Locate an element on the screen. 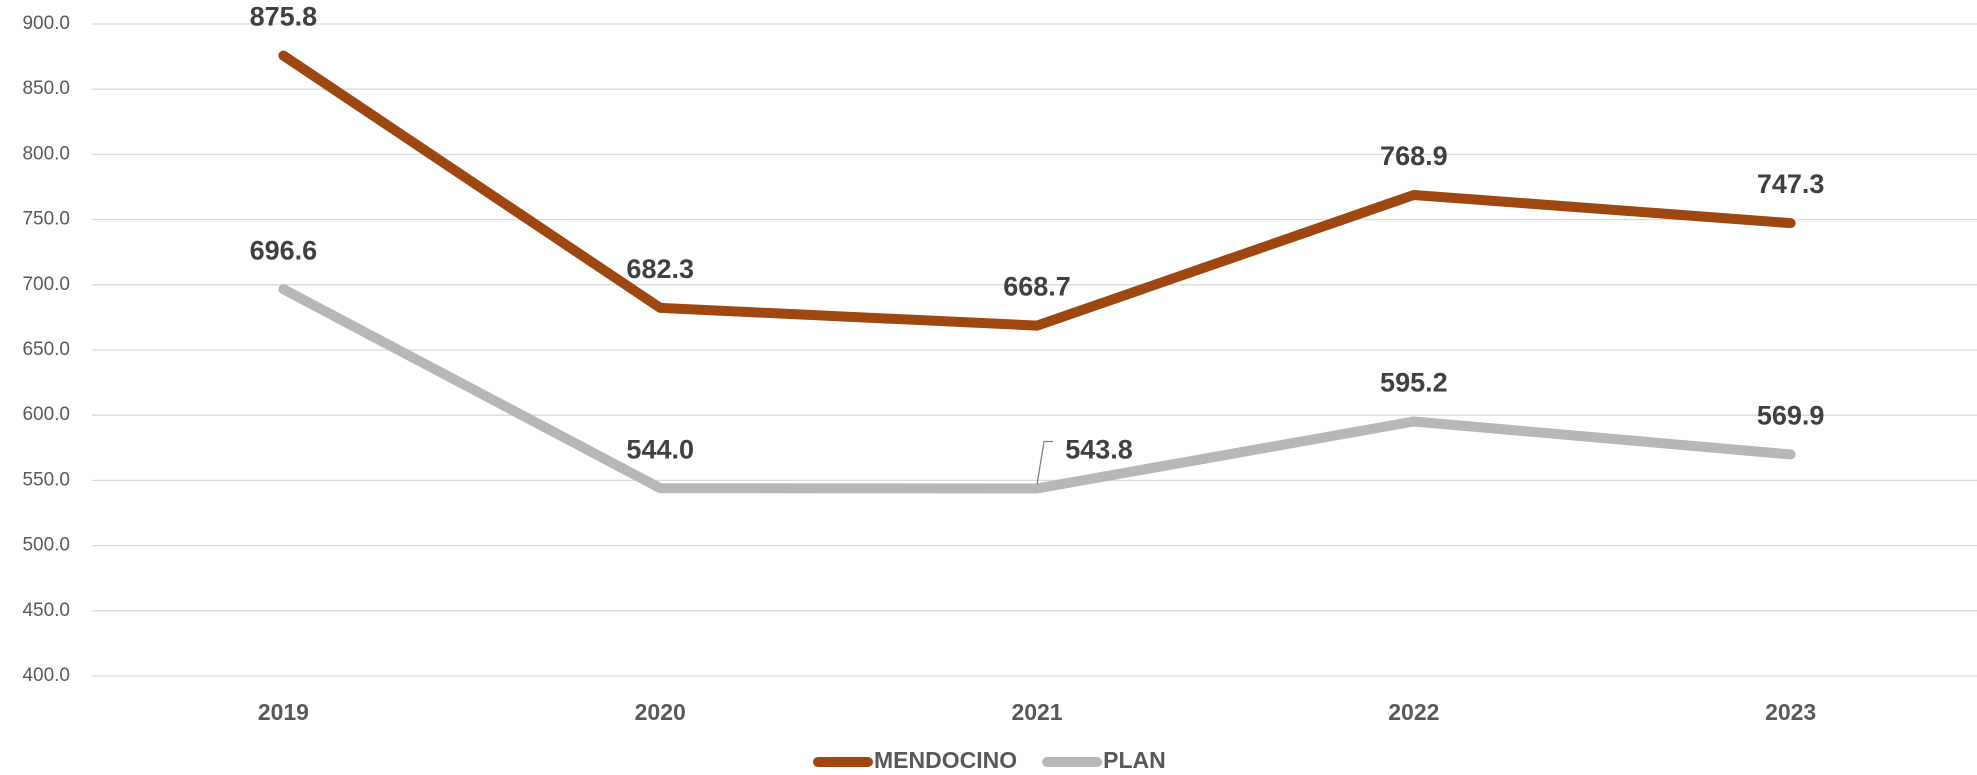  data-label: 682.3 is located at coordinates (660, 269).